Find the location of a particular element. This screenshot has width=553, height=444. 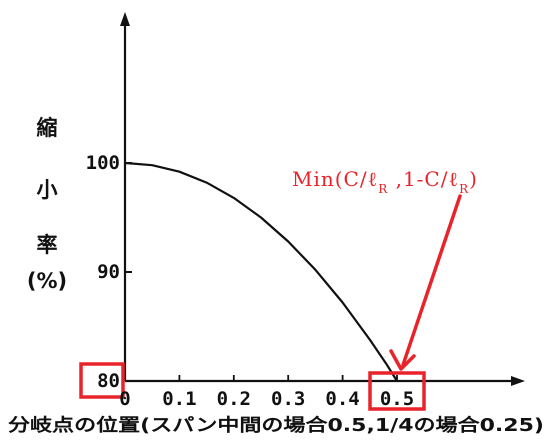

x-tick-label: 0.3 is located at coordinates (288, 399).